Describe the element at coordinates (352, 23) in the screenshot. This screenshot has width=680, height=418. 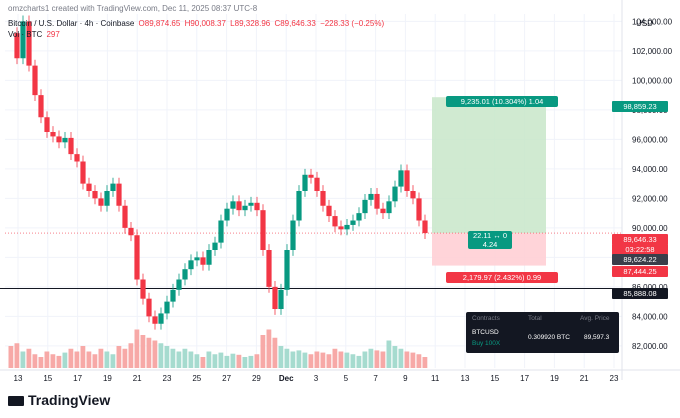
I see `change-value: −228.33 (−0.25%)` at that location.